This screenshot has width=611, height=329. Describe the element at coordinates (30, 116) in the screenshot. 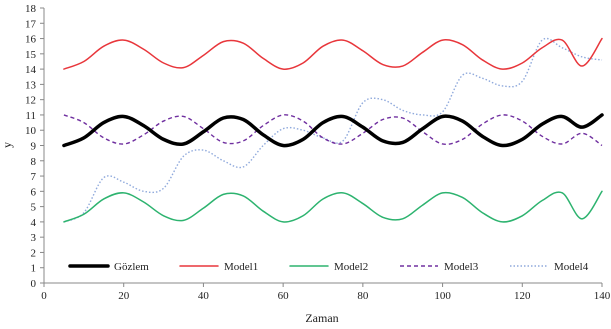

I see `y-tick-label: 11` at that location.